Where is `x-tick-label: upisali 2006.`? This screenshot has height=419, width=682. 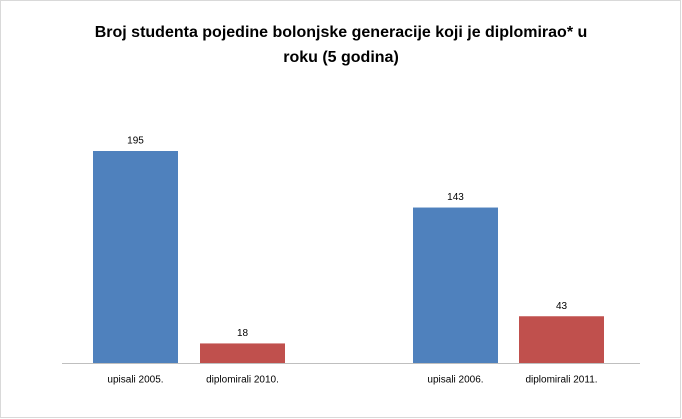
x-tick-label: upisali 2006. is located at coordinates (455, 380).